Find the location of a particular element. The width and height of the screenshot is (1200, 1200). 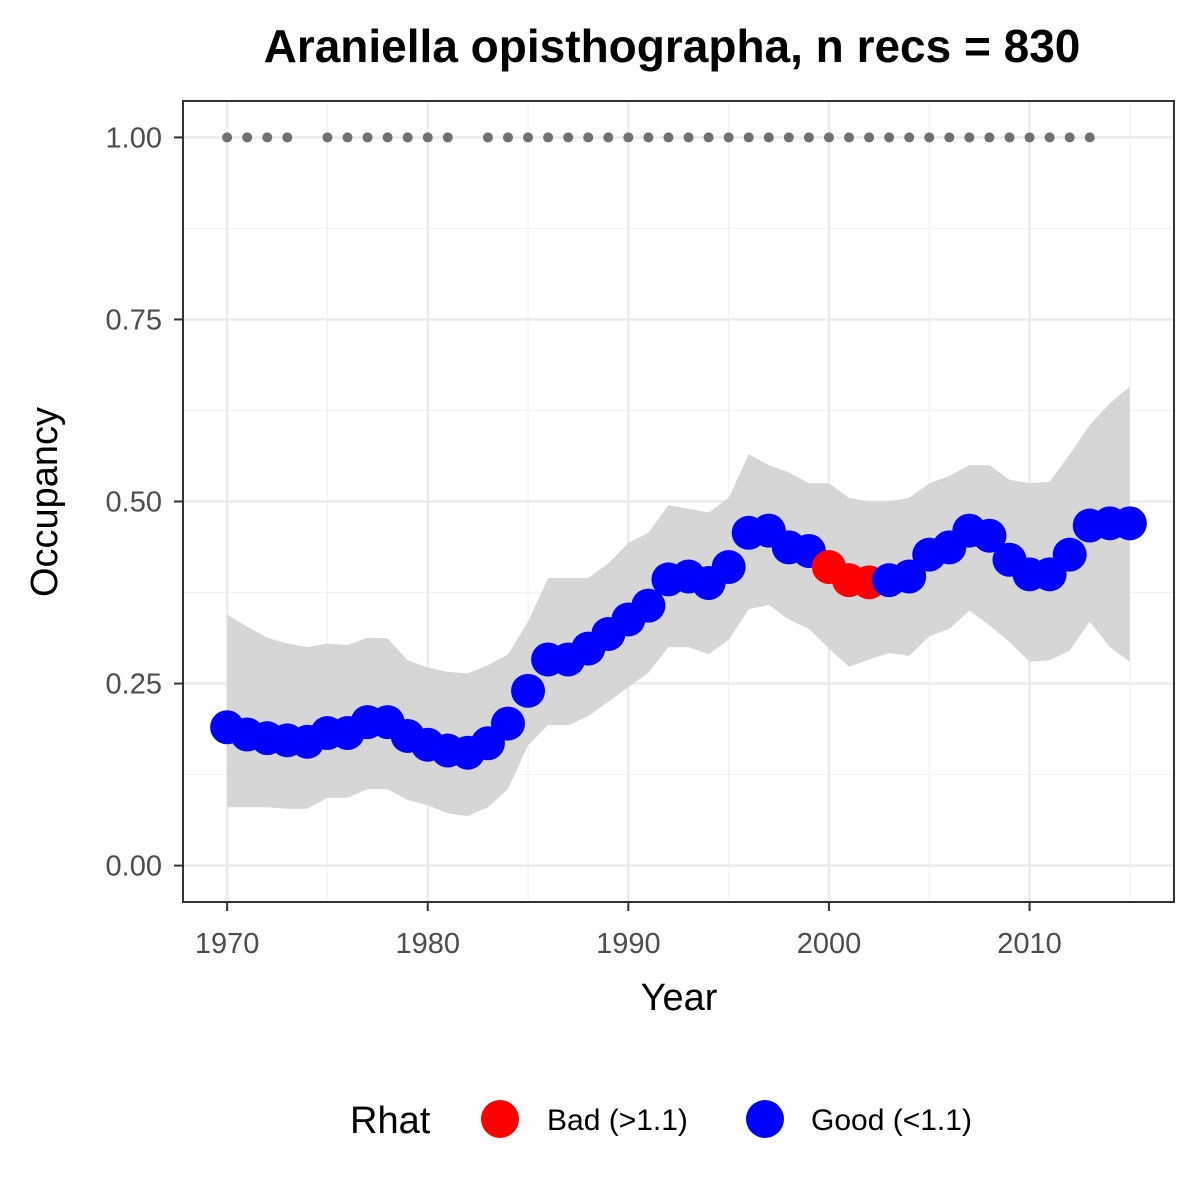

legend-label-bad: Bad (>1.1) is located at coordinates (617, 1120).